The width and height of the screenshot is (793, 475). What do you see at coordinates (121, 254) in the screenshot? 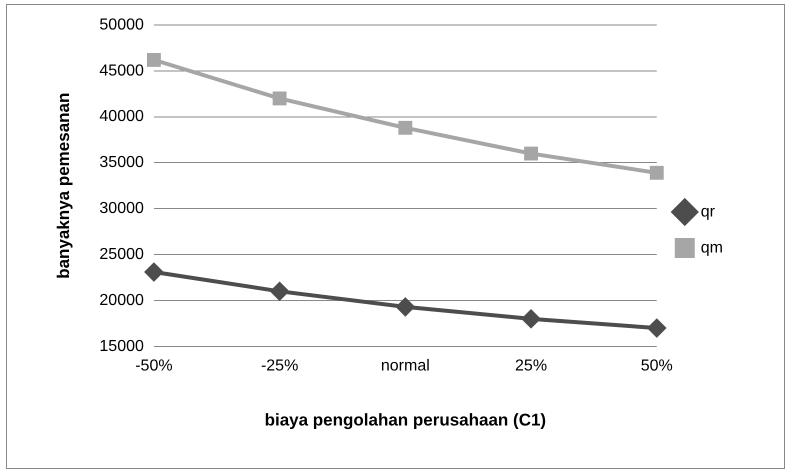
I see `y-tick-label: 25000` at bounding box center [121, 254].